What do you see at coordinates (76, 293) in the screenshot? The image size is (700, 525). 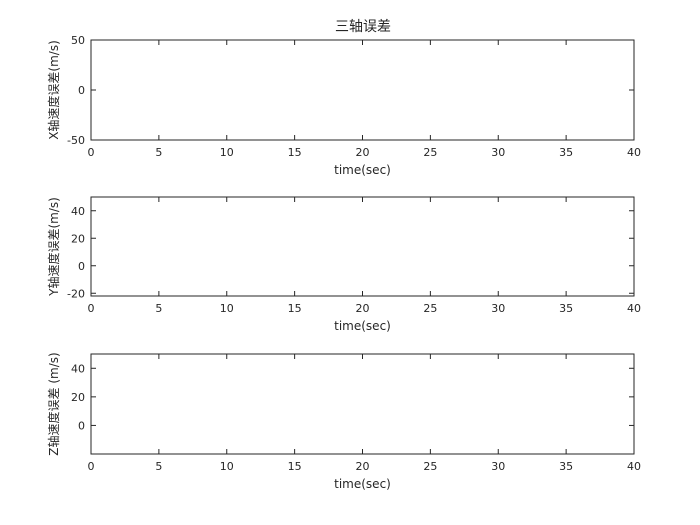 I see `y-tick-label: -20` at bounding box center [76, 293].